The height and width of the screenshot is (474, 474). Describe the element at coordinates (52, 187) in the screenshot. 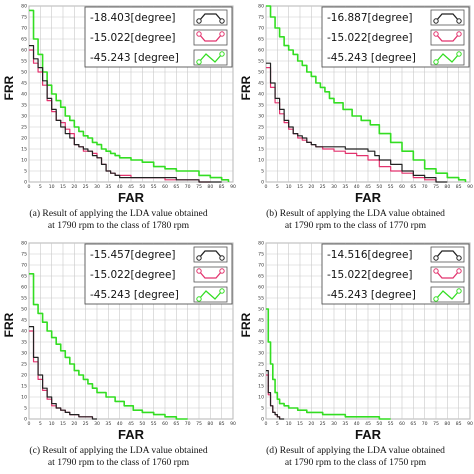

I see `x-tick-label: 10` at that location.